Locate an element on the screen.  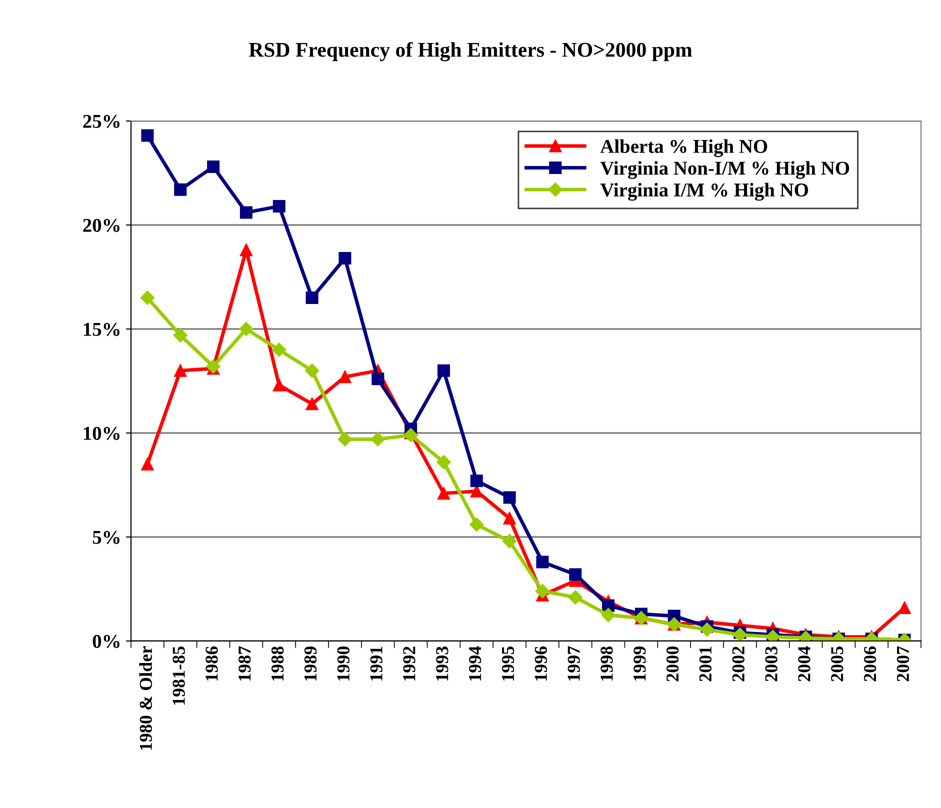
x-tick-label: 2004 is located at coordinates (804, 664).